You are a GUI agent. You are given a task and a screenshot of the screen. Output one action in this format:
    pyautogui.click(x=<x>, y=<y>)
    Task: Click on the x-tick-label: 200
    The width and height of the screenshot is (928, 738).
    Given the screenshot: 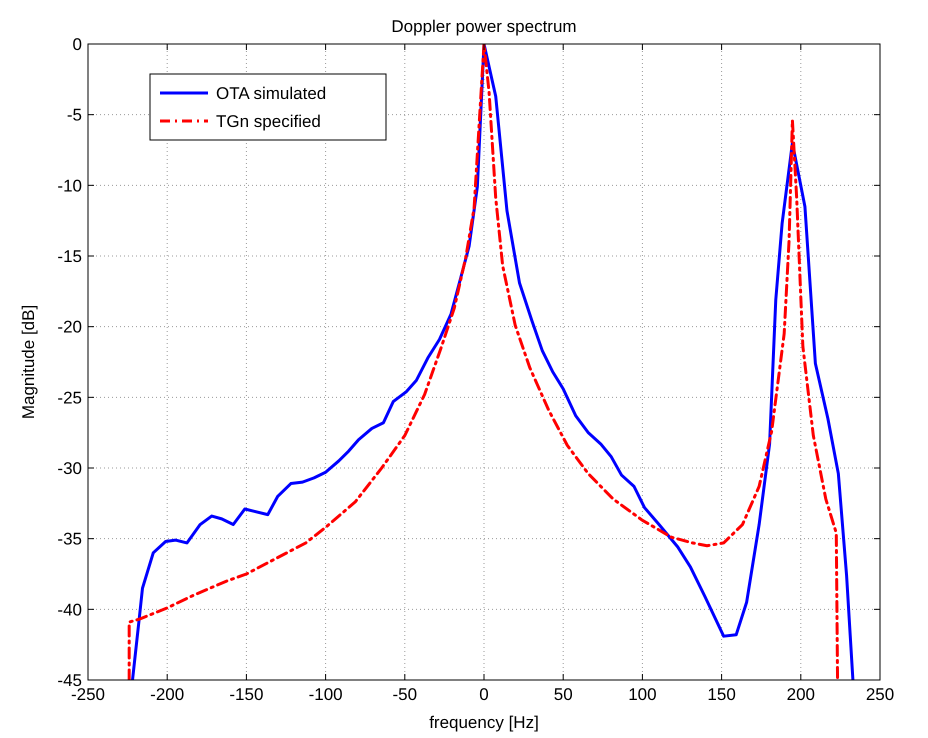 What is the action you would take?
    pyautogui.click(x=800, y=694)
    